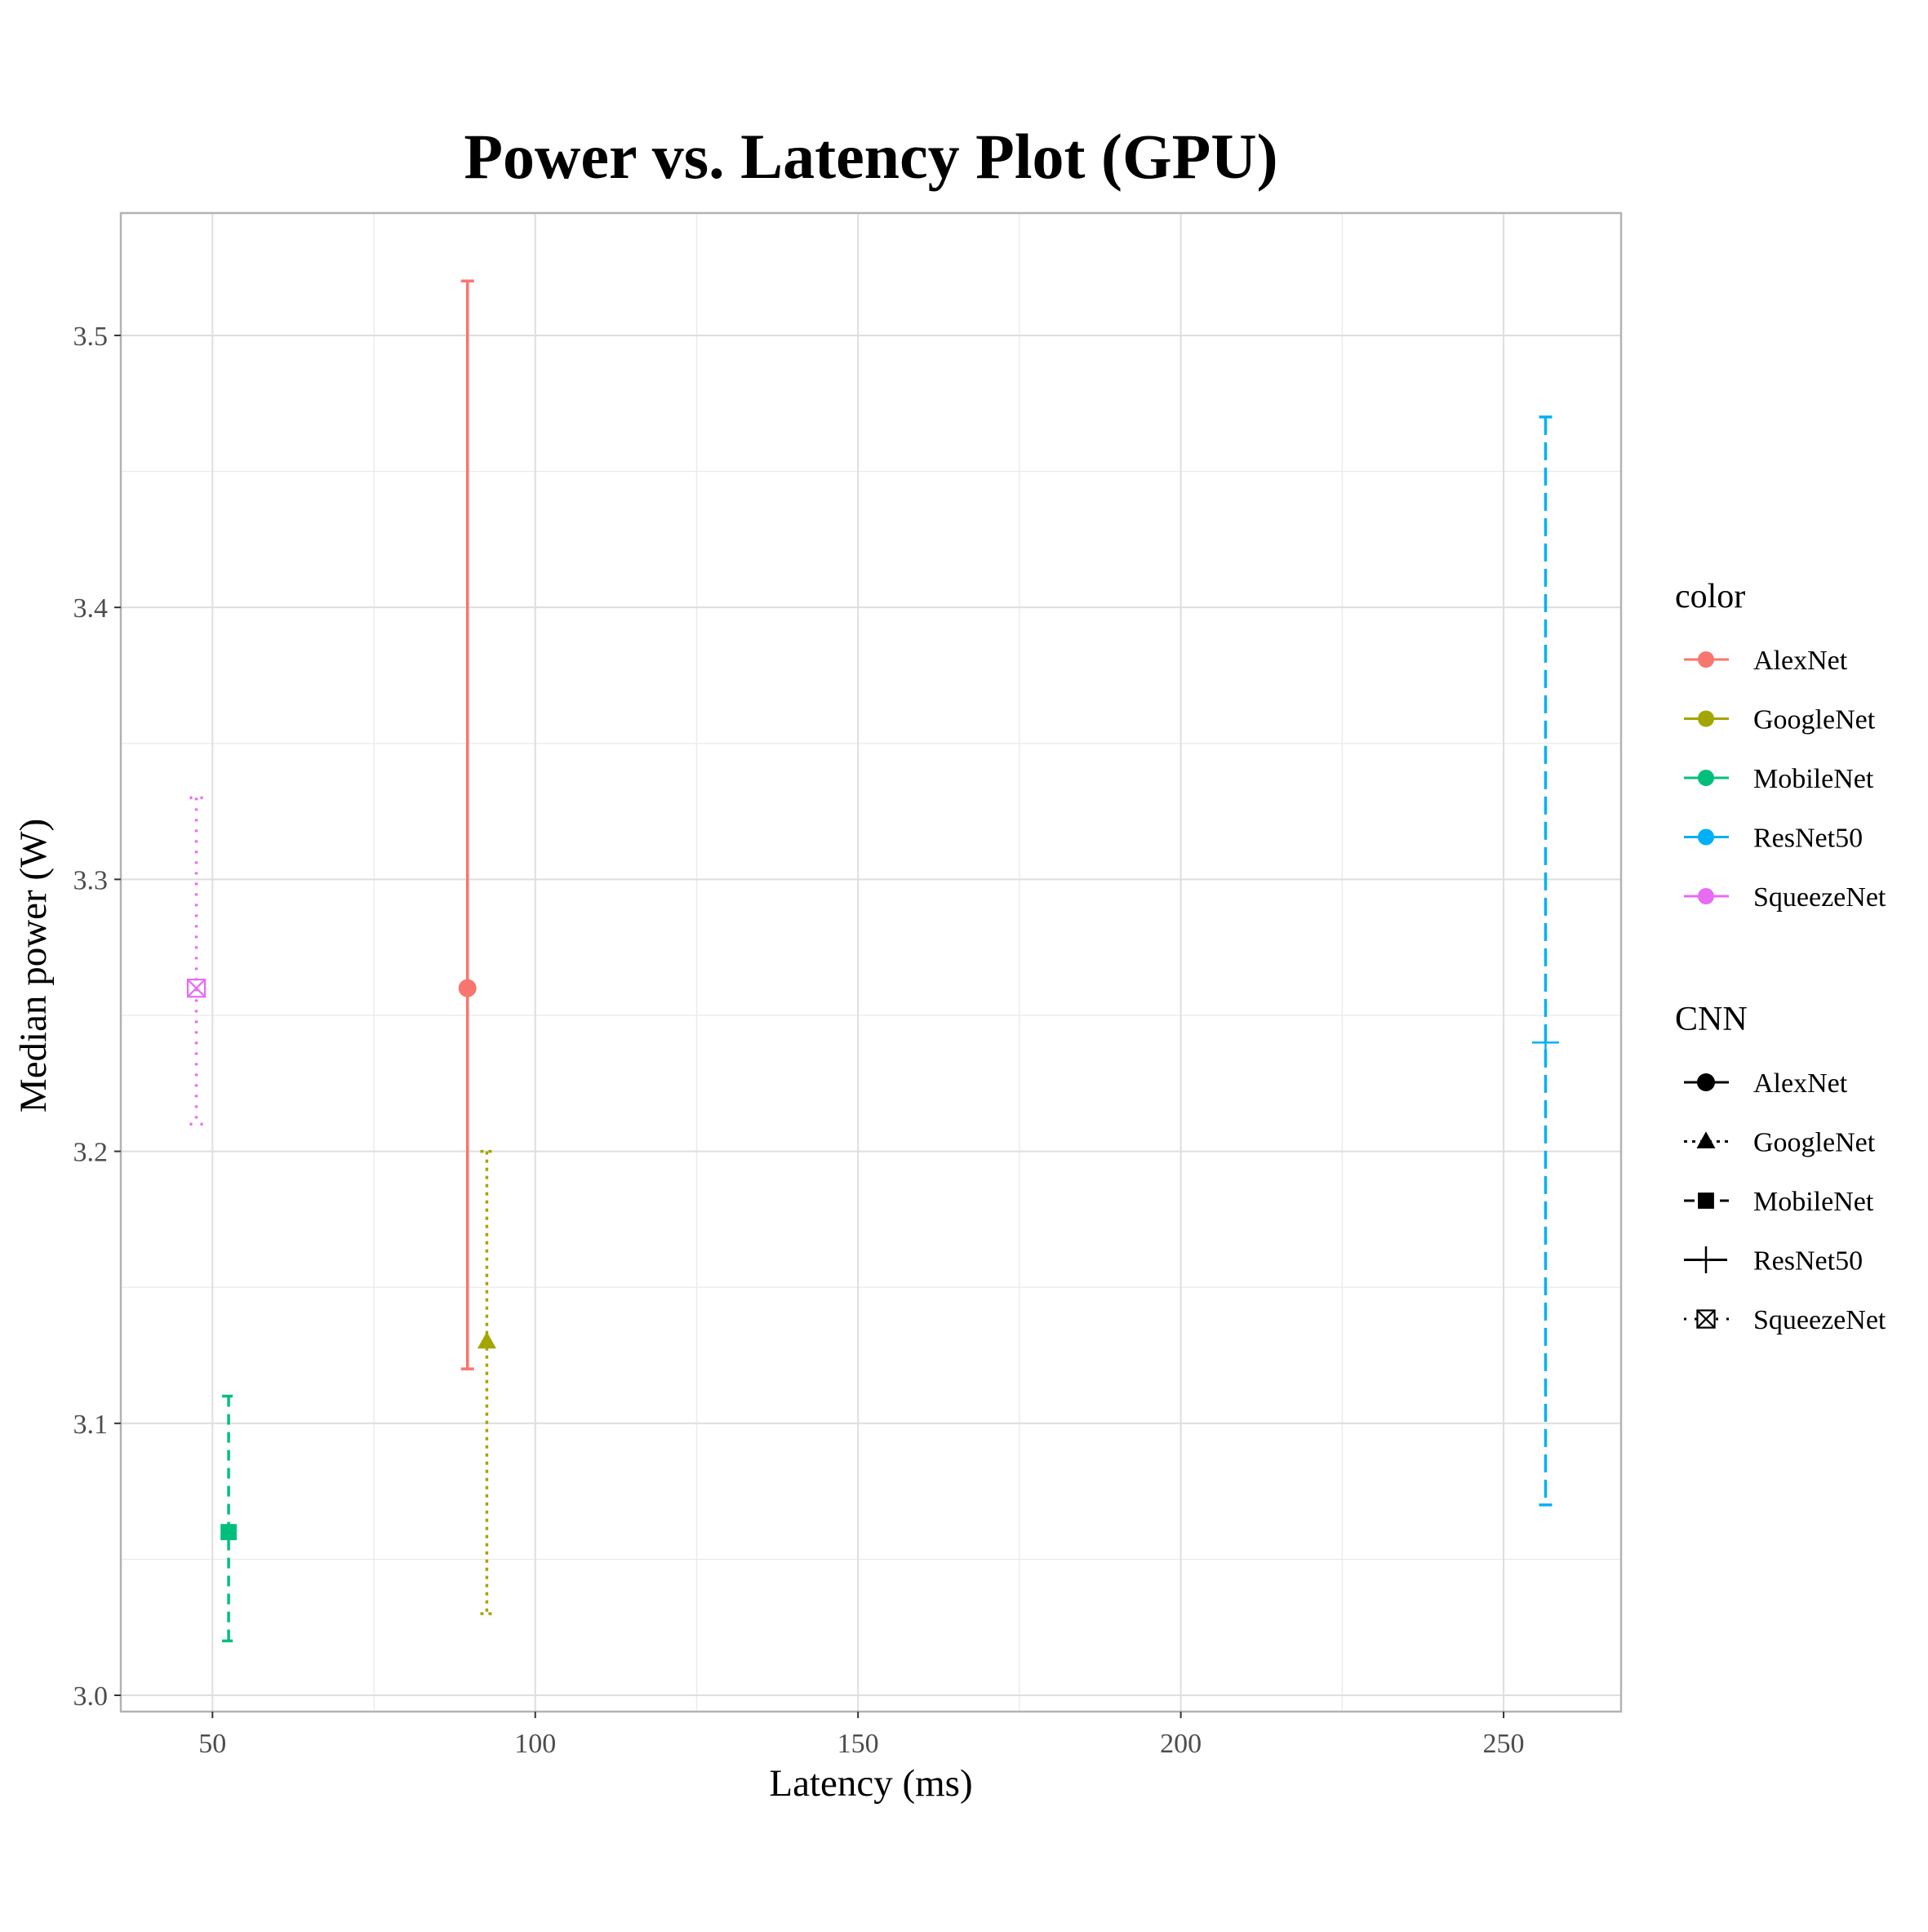 This screenshot has height=1932, width=1928. I want to click on squeezenet-box, so click(196, 988).